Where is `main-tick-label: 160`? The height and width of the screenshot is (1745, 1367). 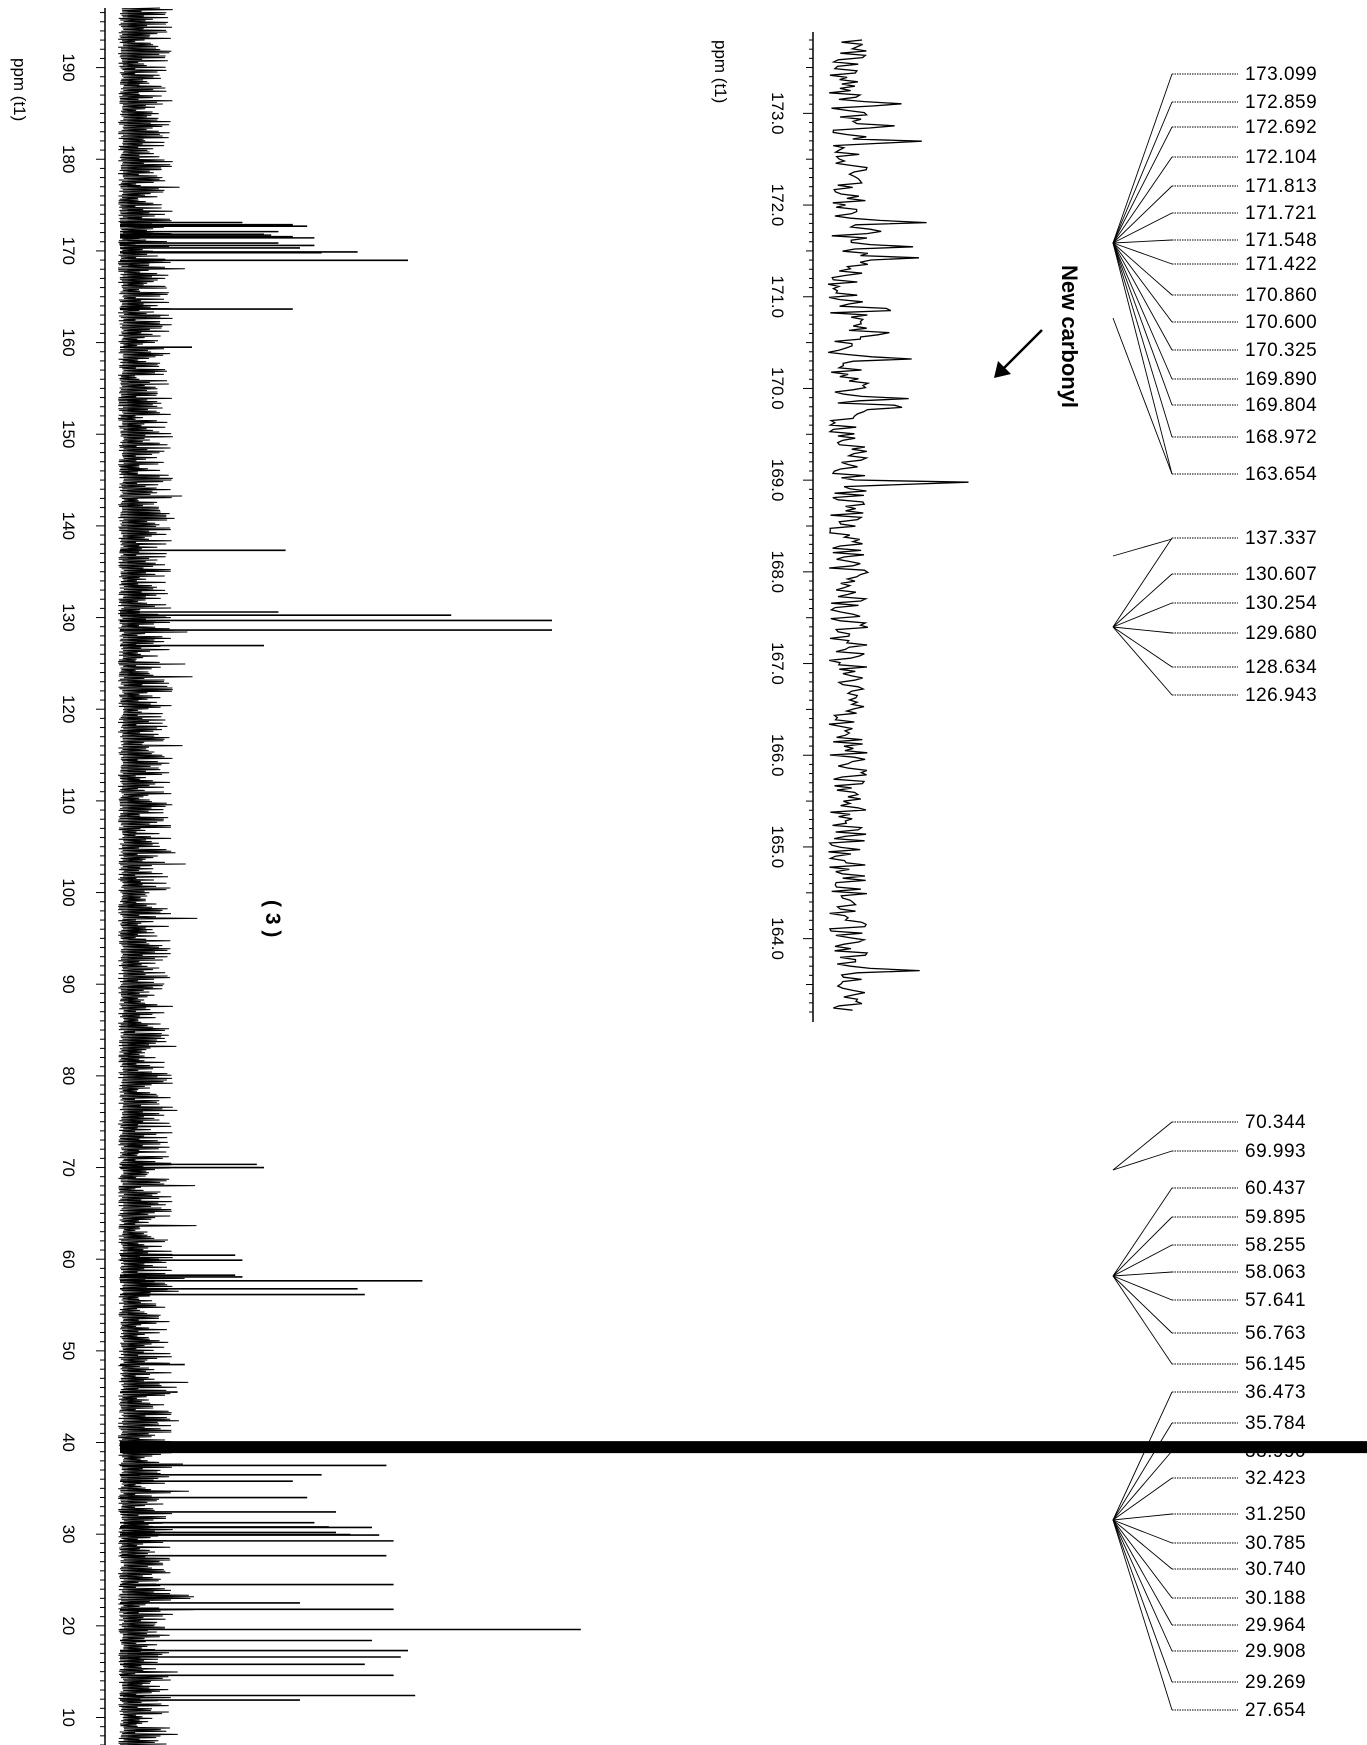 main-tick-label: 160 is located at coordinates (68, 342).